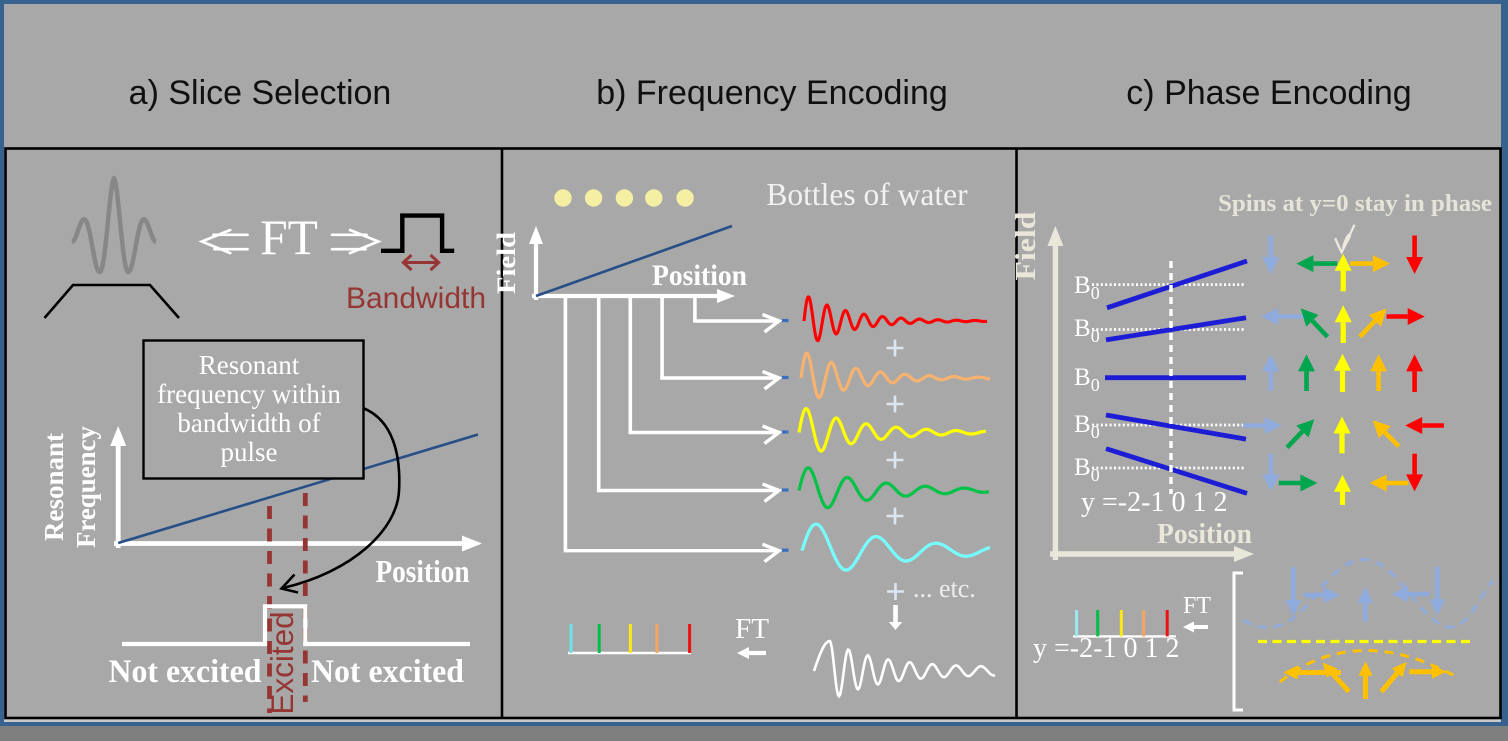 The image size is (1508, 741). What do you see at coordinates (1268, 93) in the screenshot?
I see `svg-text: c) Phase Encoding` at bounding box center [1268, 93].